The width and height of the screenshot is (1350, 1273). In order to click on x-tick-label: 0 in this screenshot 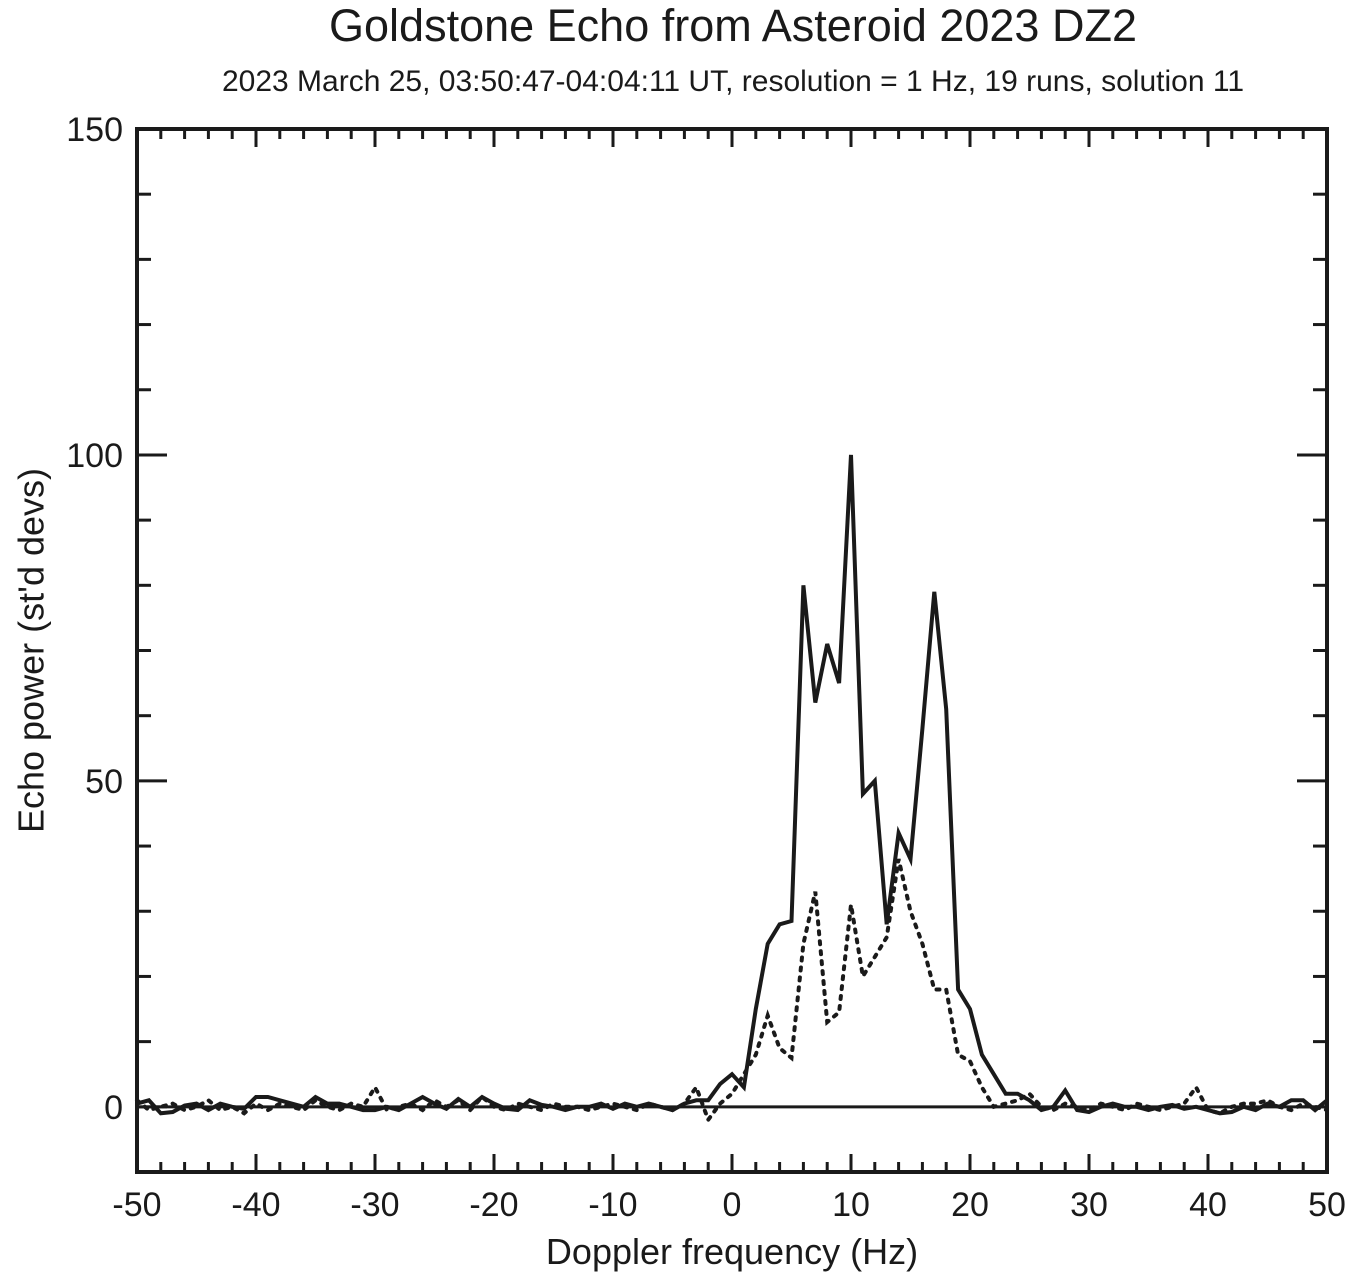, I will do `click(732, 1205)`.